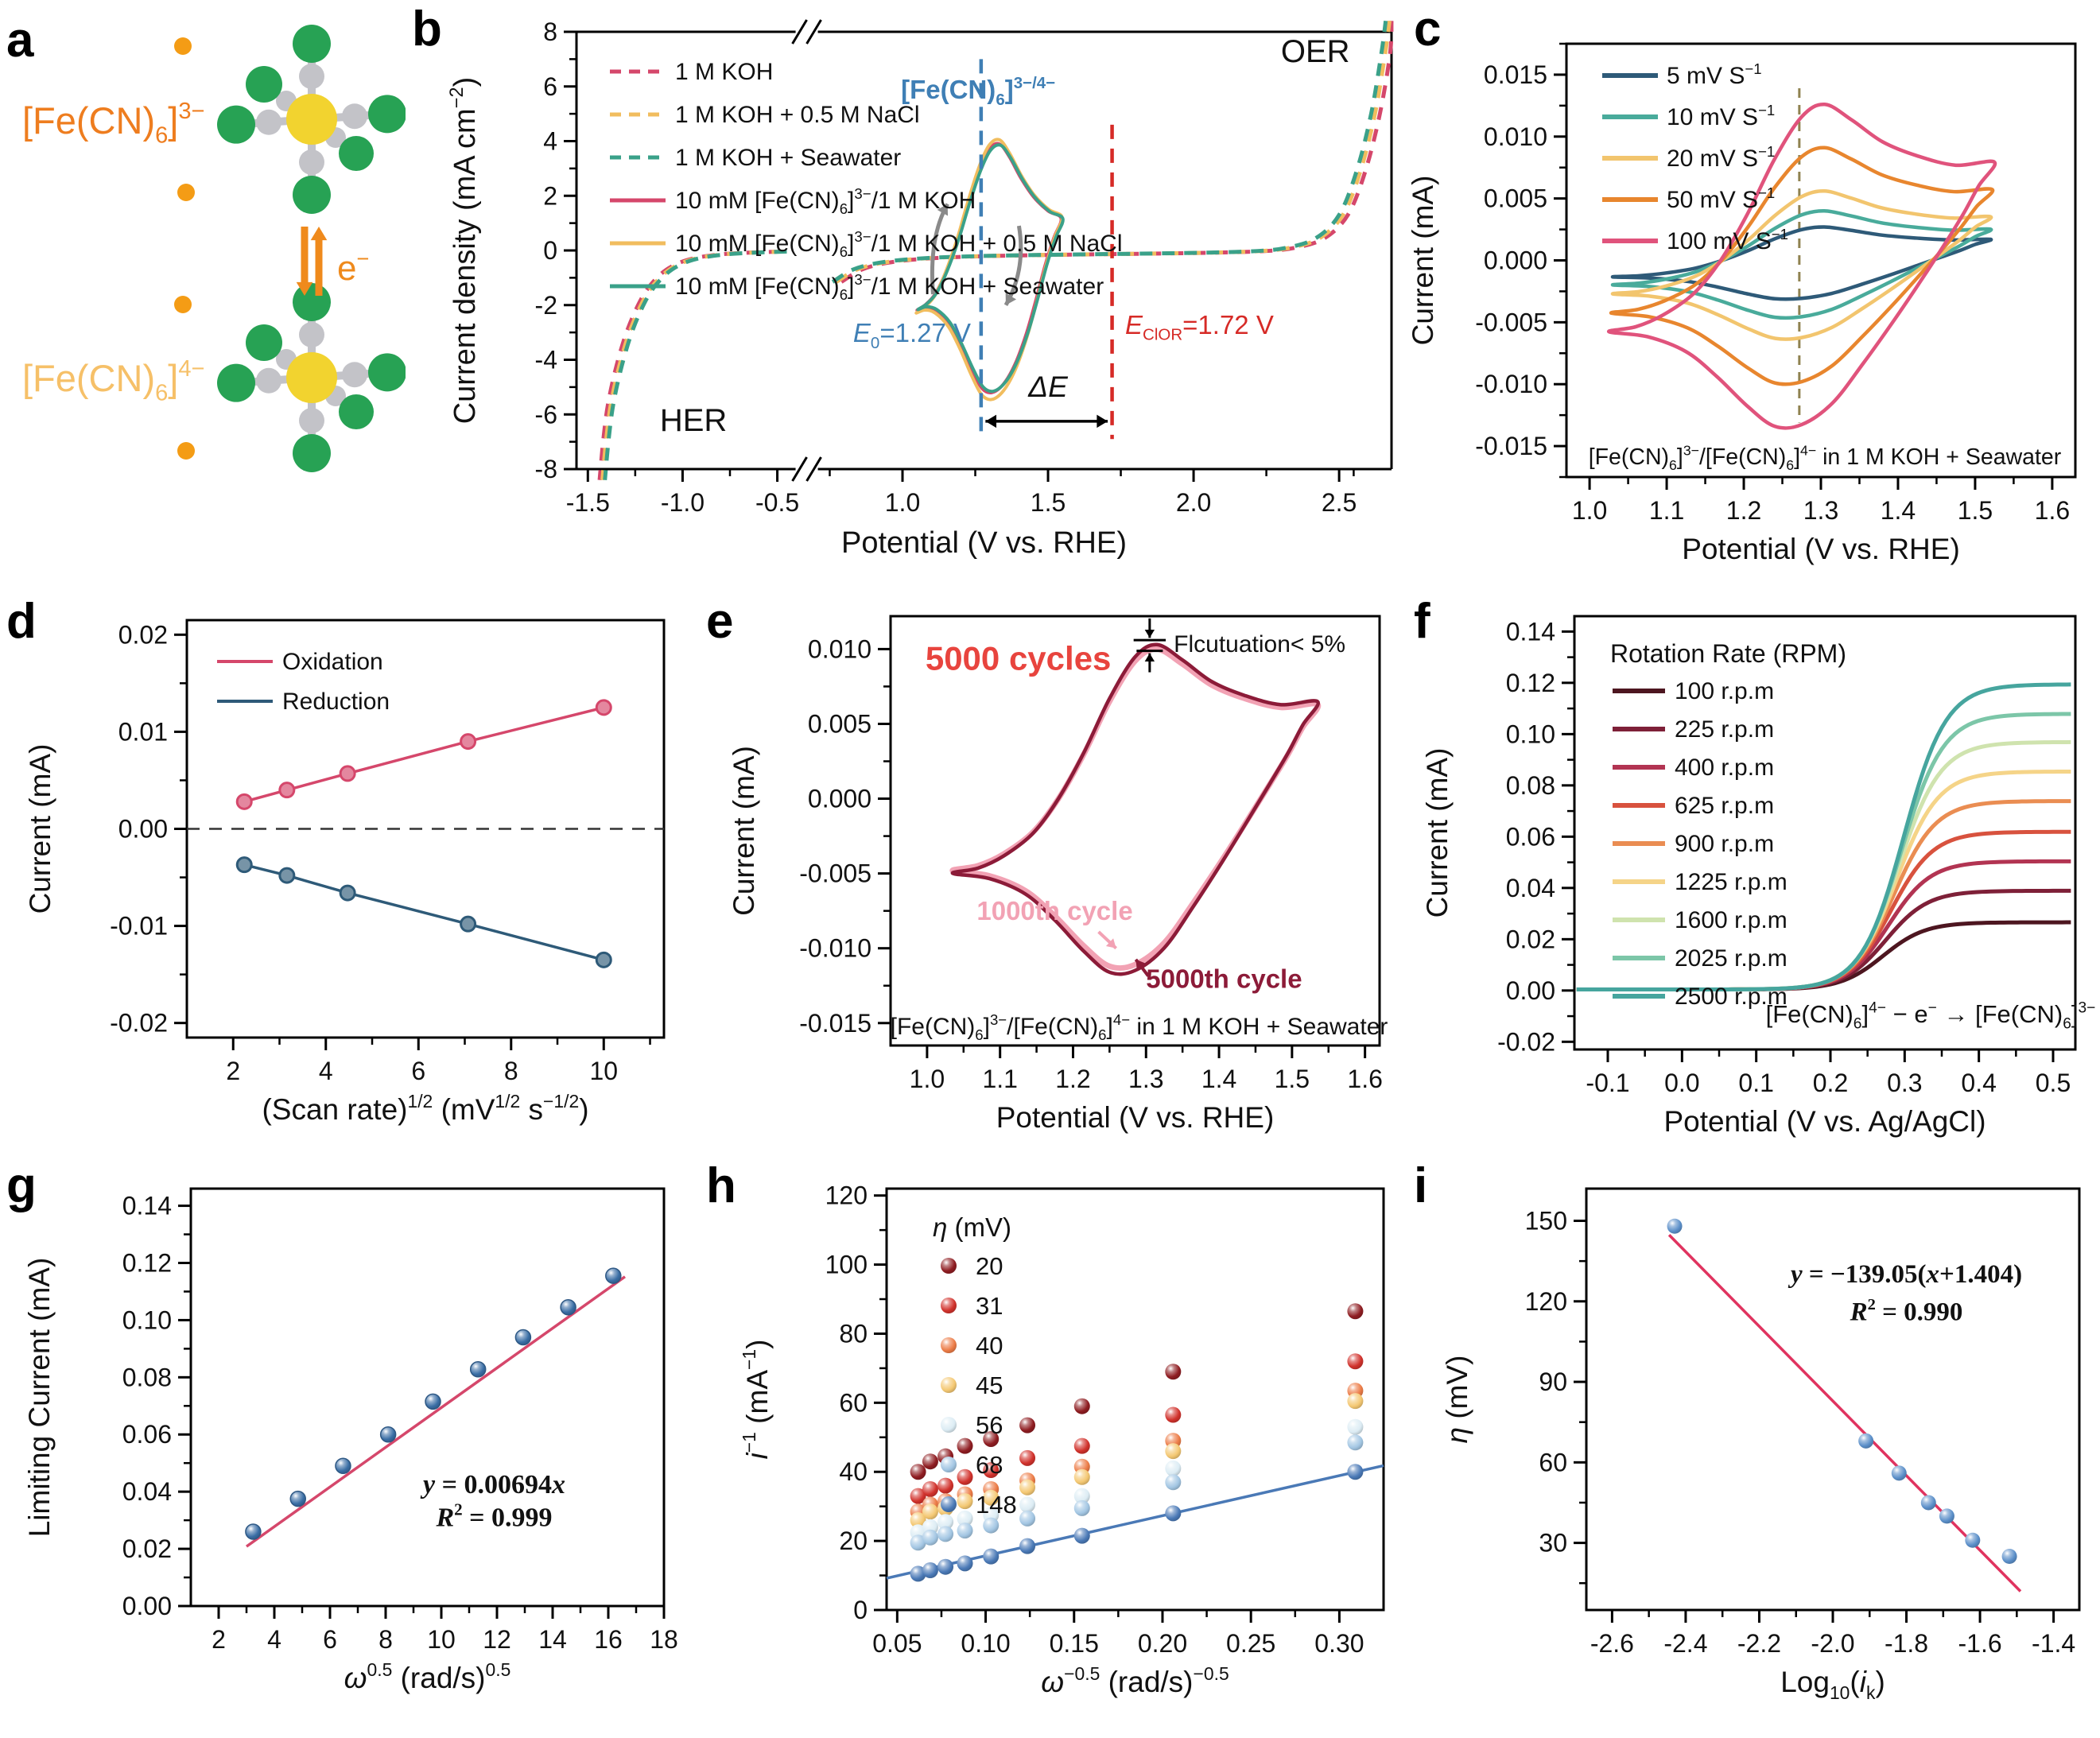 This screenshot has height=1738, width=2100. I want to click on y-tick-label: 40, so click(853, 1471).